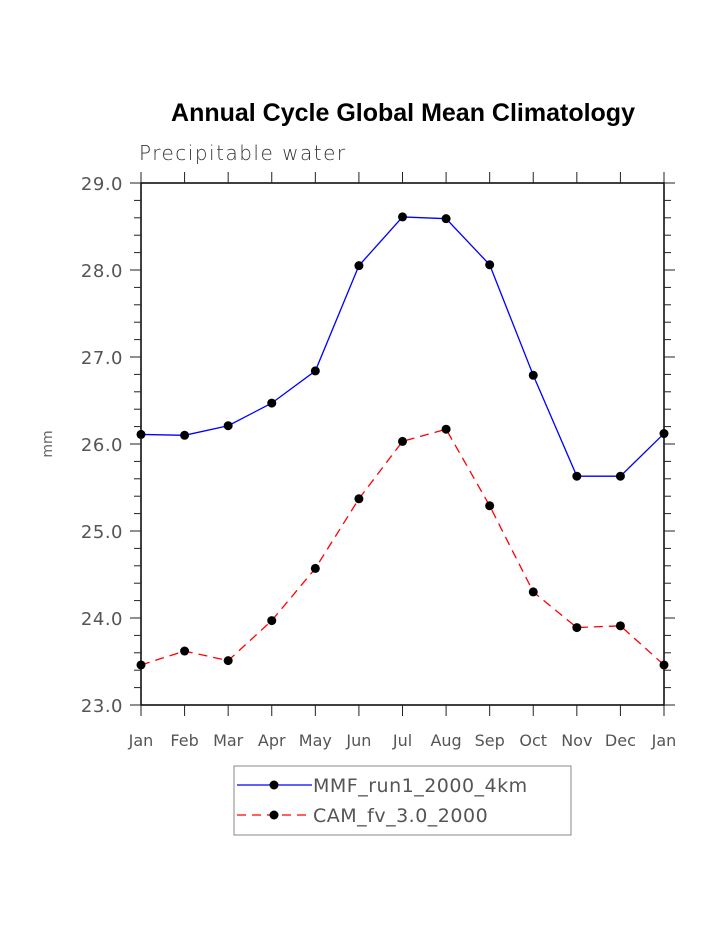 This screenshot has width=723, height=935. I want to click on x-tick-label: Jun, so click(358, 740).